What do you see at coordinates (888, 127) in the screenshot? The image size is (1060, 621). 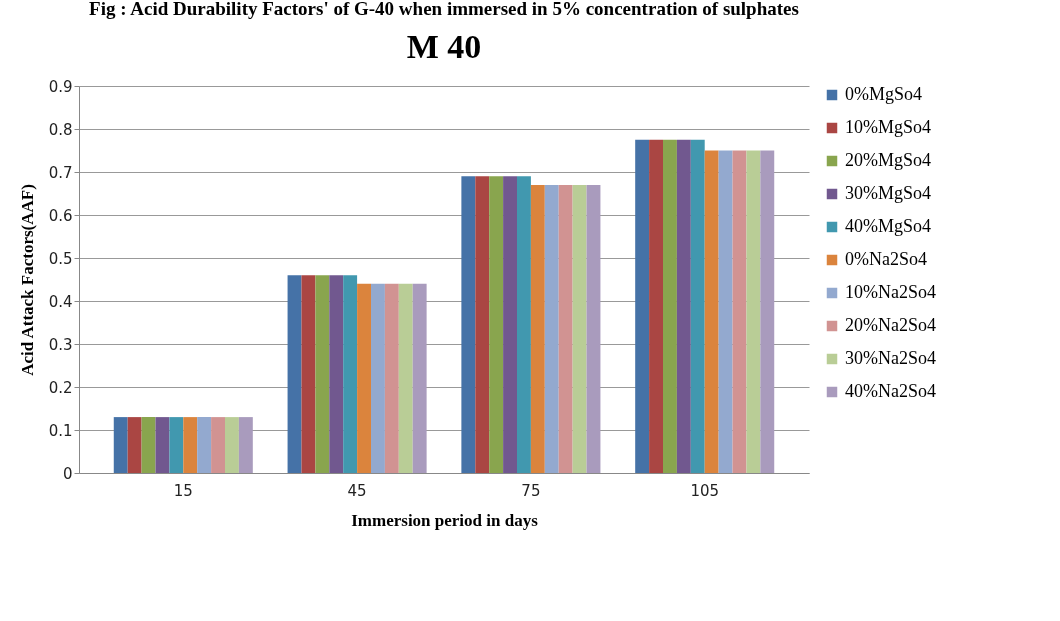 I see `legend-label: 10%MgSo4` at bounding box center [888, 127].